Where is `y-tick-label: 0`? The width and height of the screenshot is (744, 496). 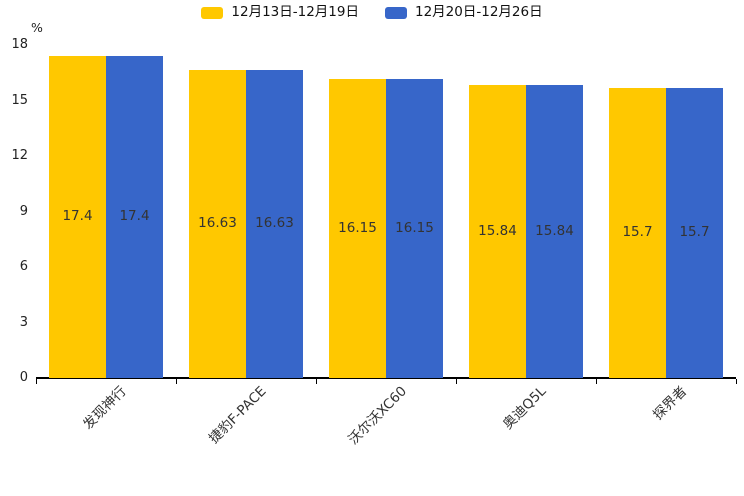
y-tick-label: 0 is located at coordinates (23, 377).